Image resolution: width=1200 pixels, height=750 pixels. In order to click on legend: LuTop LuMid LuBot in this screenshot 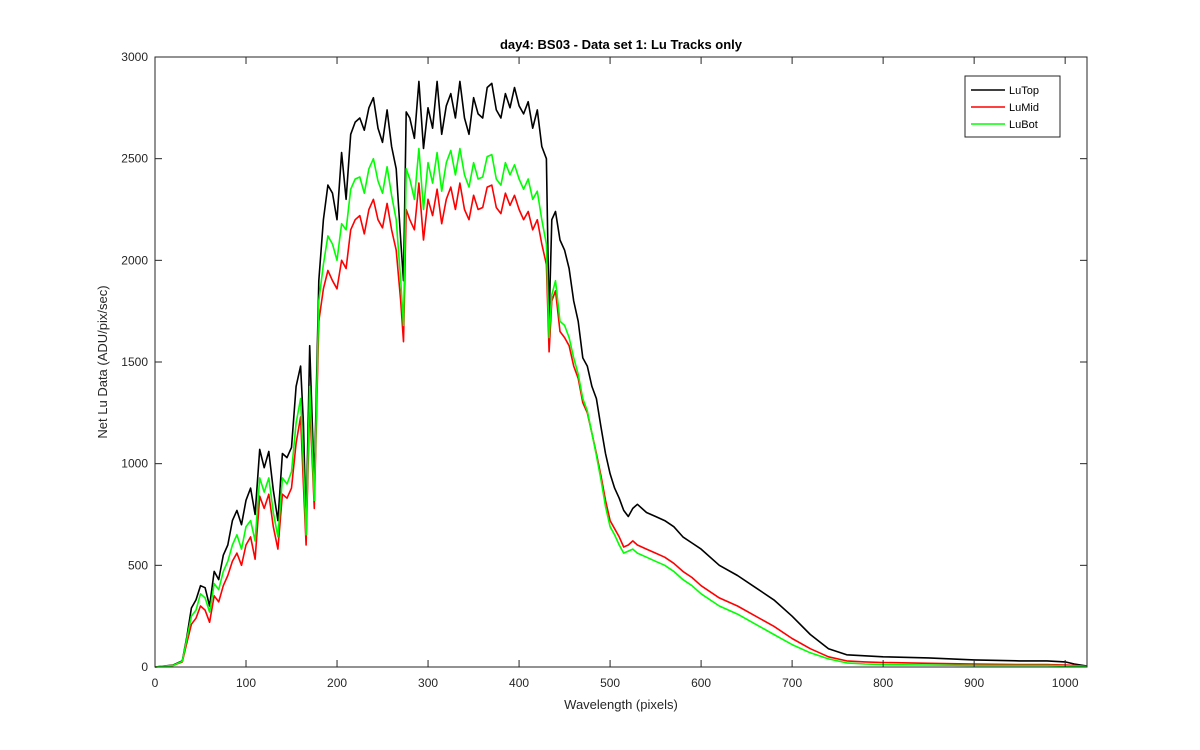, I will do `click(1012, 106)`.